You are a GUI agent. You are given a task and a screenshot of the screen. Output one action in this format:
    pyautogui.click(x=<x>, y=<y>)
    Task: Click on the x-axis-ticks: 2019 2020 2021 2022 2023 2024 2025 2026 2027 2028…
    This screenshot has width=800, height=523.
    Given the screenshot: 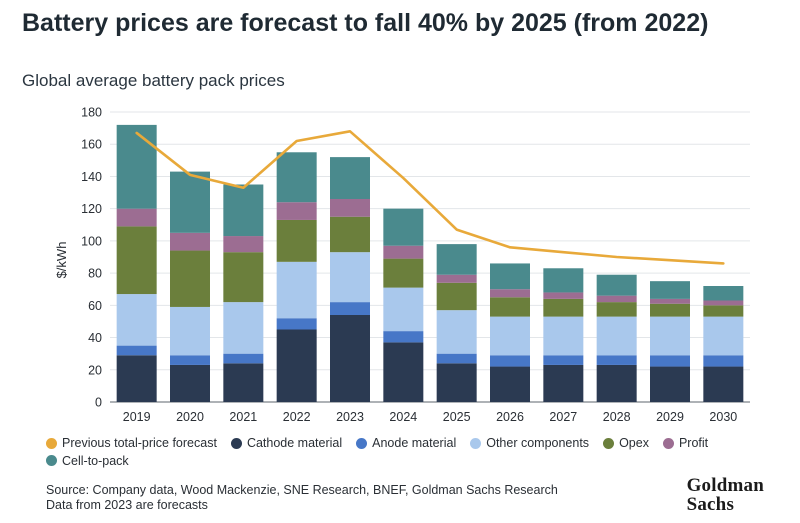 What is the action you would take?
    pyautogui.click(x=430, y=417)
    